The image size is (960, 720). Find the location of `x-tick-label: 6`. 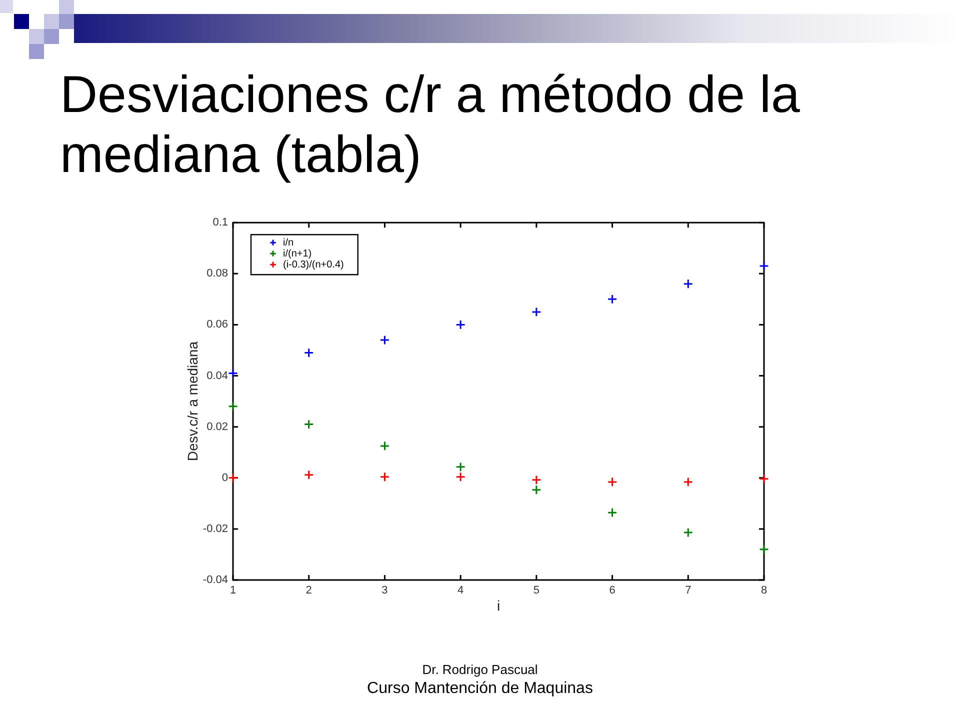

x-tick-label: 6 is located at coordinates (612, 590).